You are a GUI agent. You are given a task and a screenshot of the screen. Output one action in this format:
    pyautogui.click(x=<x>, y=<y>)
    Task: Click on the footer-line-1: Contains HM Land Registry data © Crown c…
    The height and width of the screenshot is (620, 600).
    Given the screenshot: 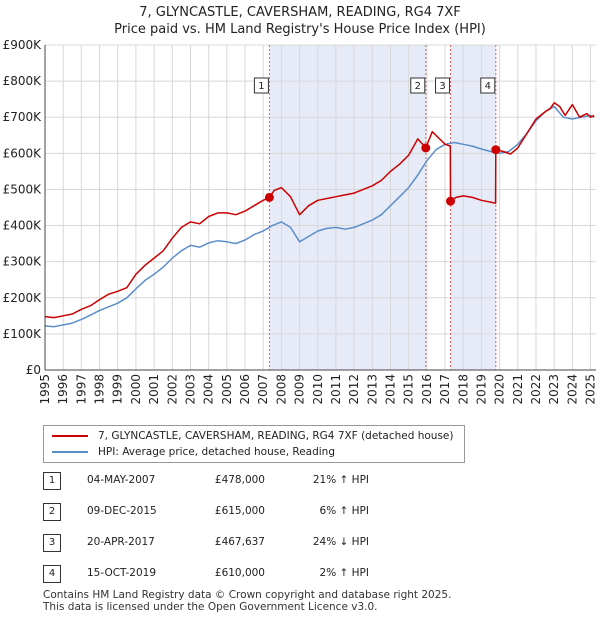 What is the action you would take?
    pyautogui.click(x=247, y=595)
    